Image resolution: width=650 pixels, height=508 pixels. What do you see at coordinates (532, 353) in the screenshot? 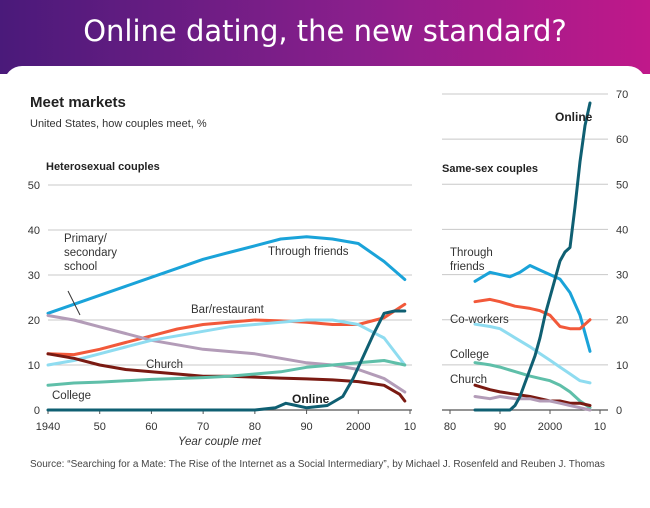
I see `right-series-college` at bounding box center [532, 353].